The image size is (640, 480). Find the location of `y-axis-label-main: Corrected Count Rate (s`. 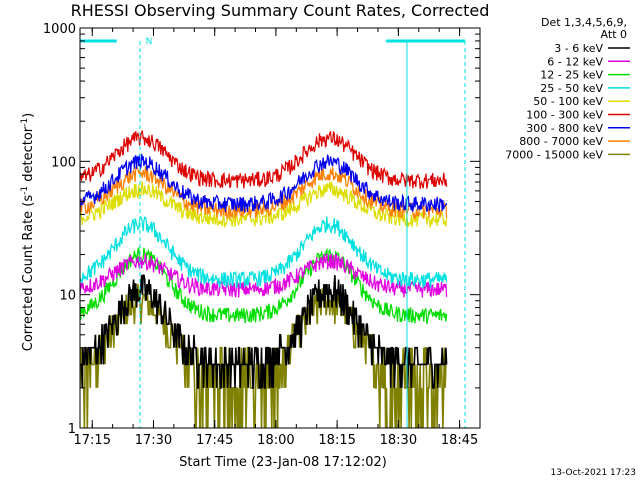

y-axis-label-main: Corrected Count Rate (s is located at coordinates (28, 273).